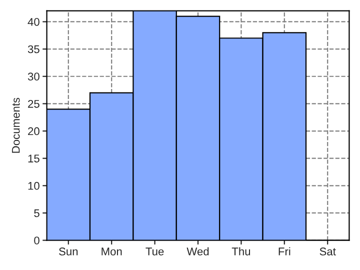 This screenshot has height=270, width=360. What do you see at coordinates (37, 240) in the screenshot?
I see `y-tick-label: 0` at bounding box center [37, 240].